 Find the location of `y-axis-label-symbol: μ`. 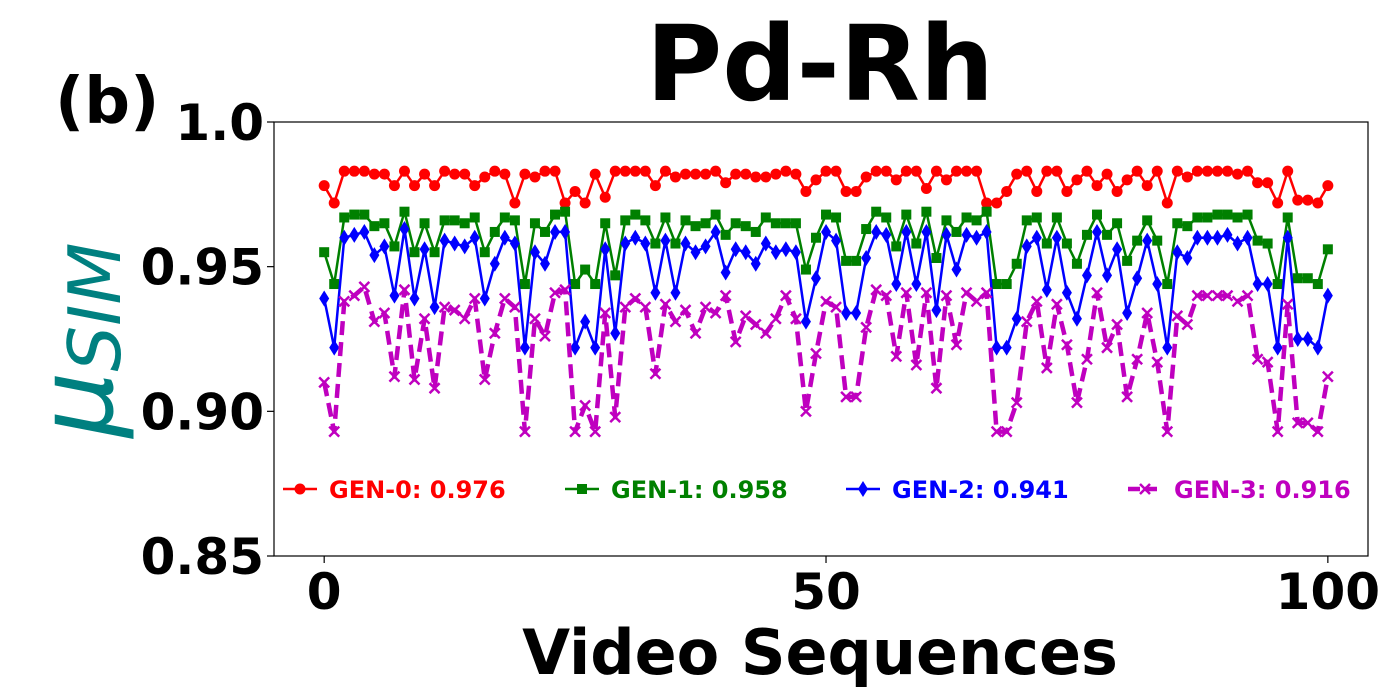

y-axis-label-symbol: μ is located at coordinates (76, 405).